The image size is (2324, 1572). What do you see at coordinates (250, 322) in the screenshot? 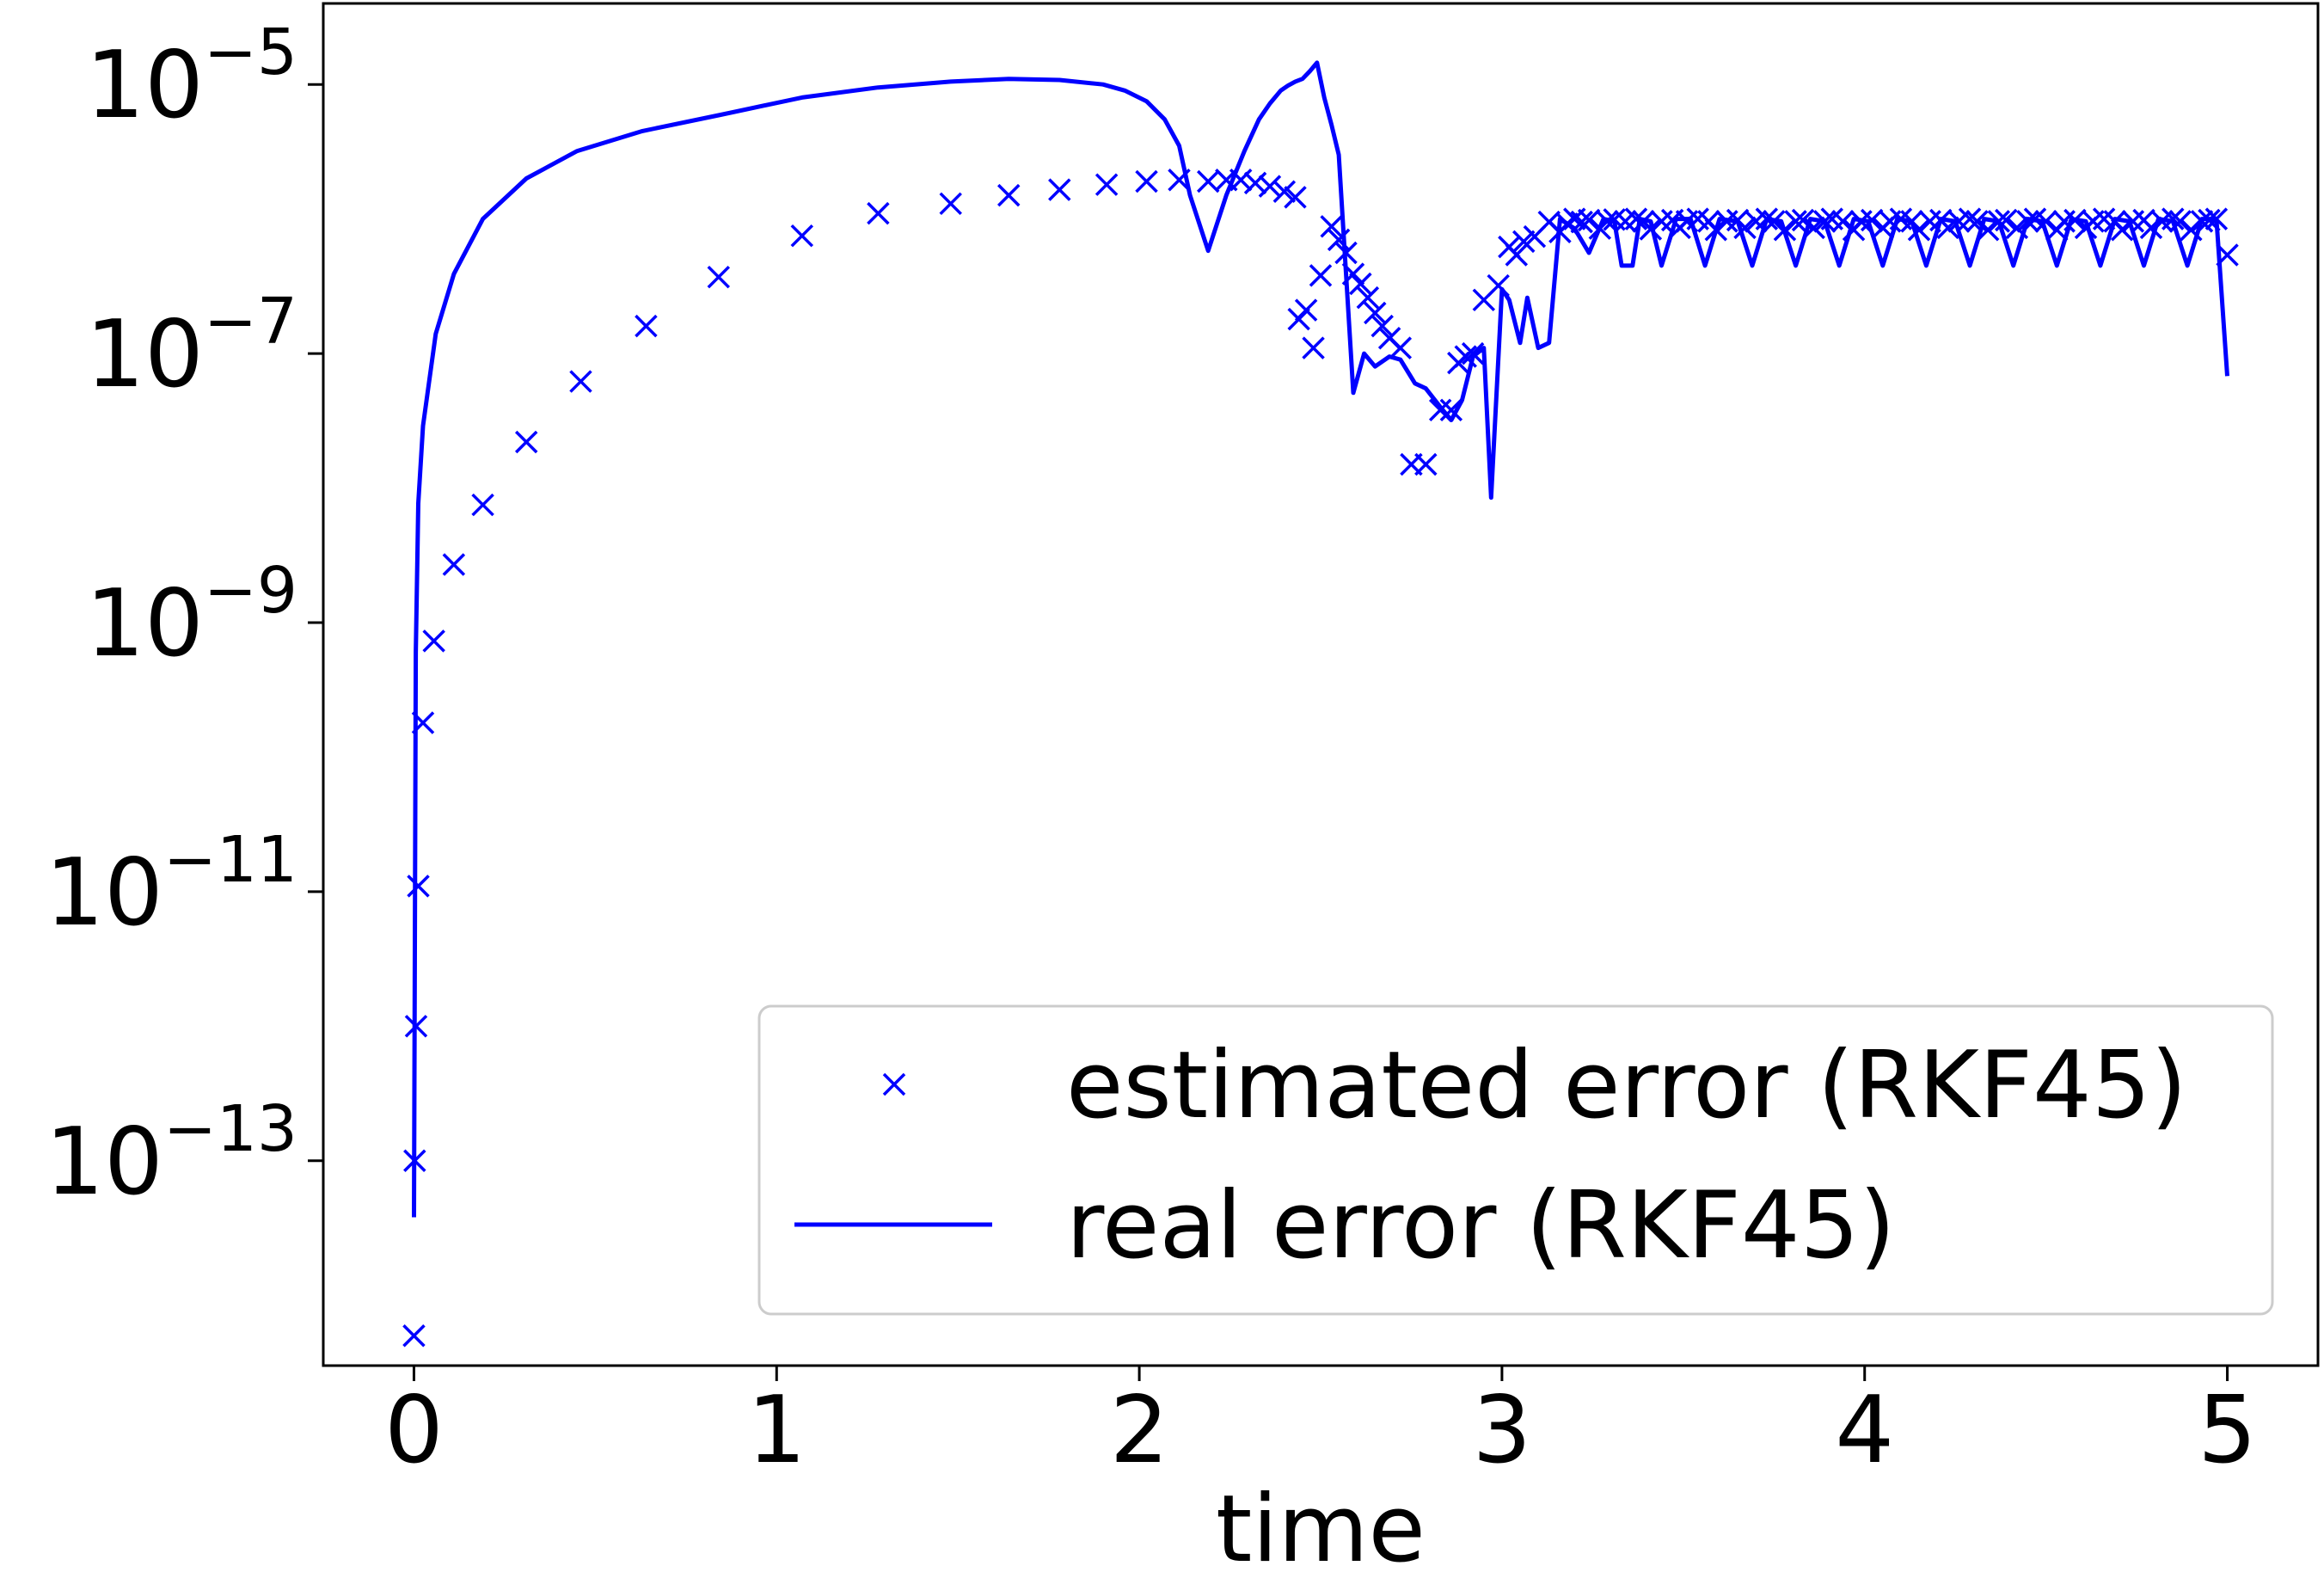
I see `y-tick-exponent: −7` at bounding box center [250, 322].